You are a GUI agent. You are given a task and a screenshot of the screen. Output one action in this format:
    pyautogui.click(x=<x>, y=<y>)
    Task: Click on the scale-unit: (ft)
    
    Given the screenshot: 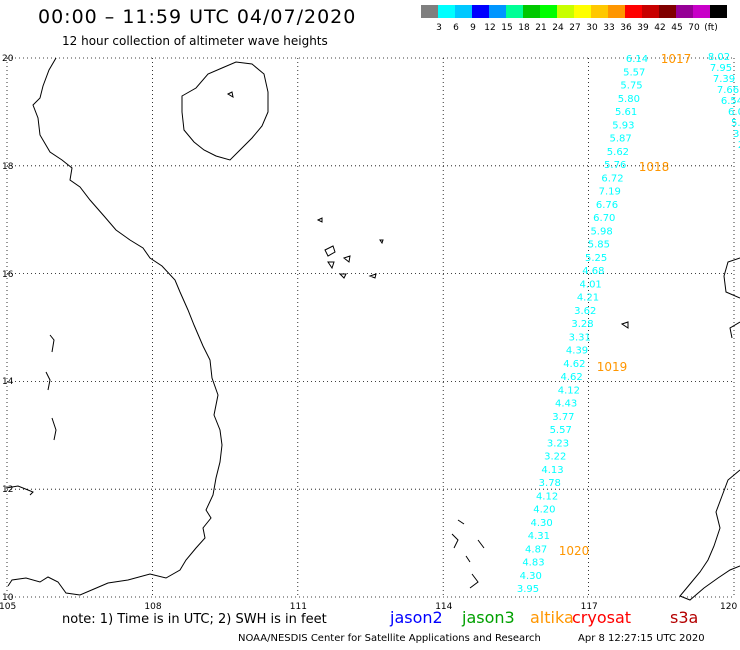 What is the action you would take?
    pyautogui.click(x=711, y=28)
    